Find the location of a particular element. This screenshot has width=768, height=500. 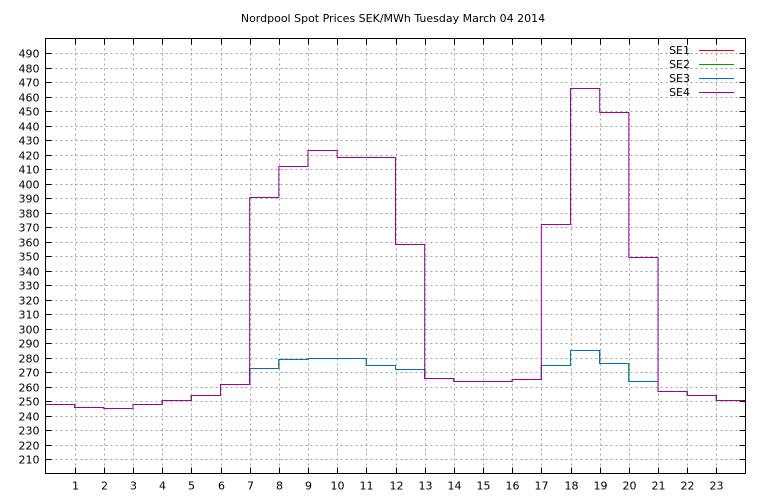

y-tick-label: 360 is located at coordinates (29, 243).